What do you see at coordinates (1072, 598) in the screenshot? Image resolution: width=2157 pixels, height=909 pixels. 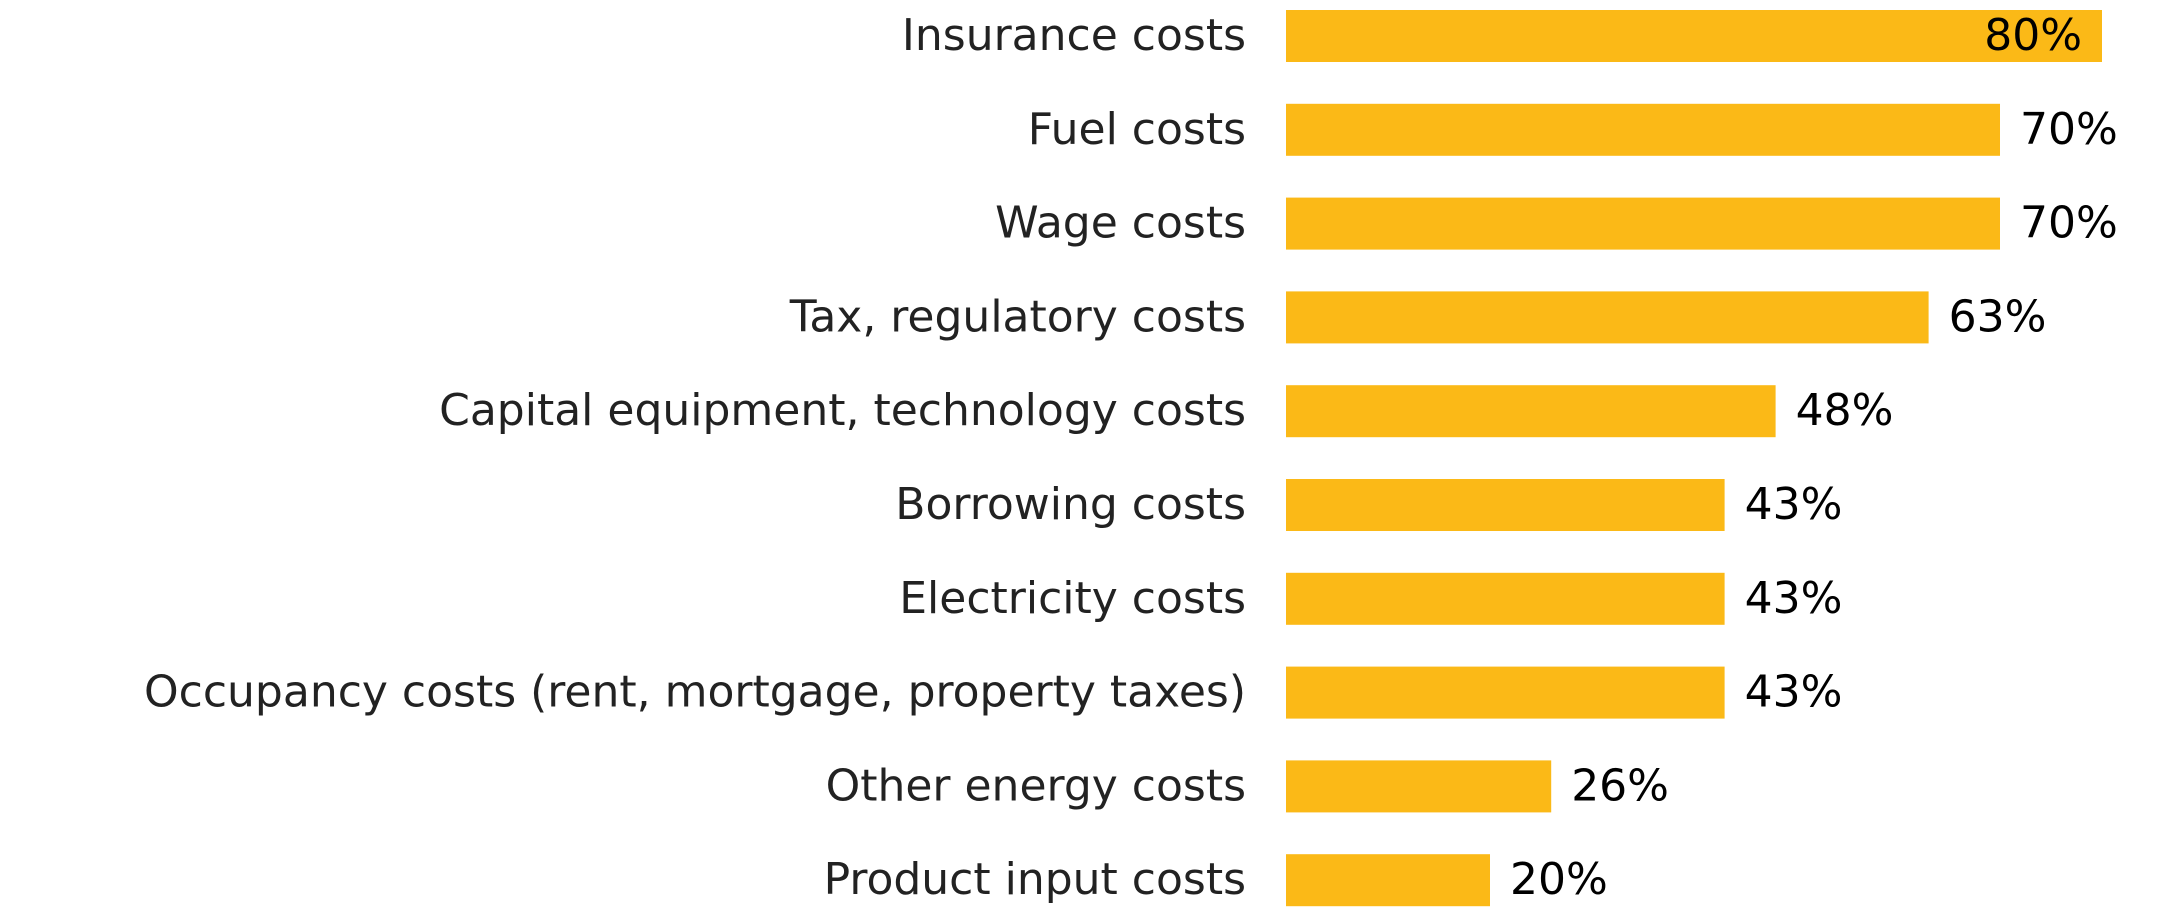 I see `category-label: Electricity costs` at bounding box center [1072, 598].